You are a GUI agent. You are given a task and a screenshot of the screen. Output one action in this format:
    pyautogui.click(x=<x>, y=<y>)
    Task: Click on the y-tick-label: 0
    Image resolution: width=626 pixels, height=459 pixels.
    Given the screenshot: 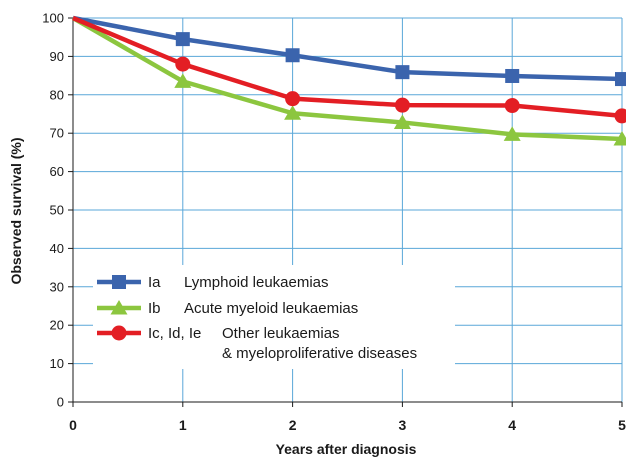 What is the action you would take?
    pyautogui.click(x=60, y=402)
    